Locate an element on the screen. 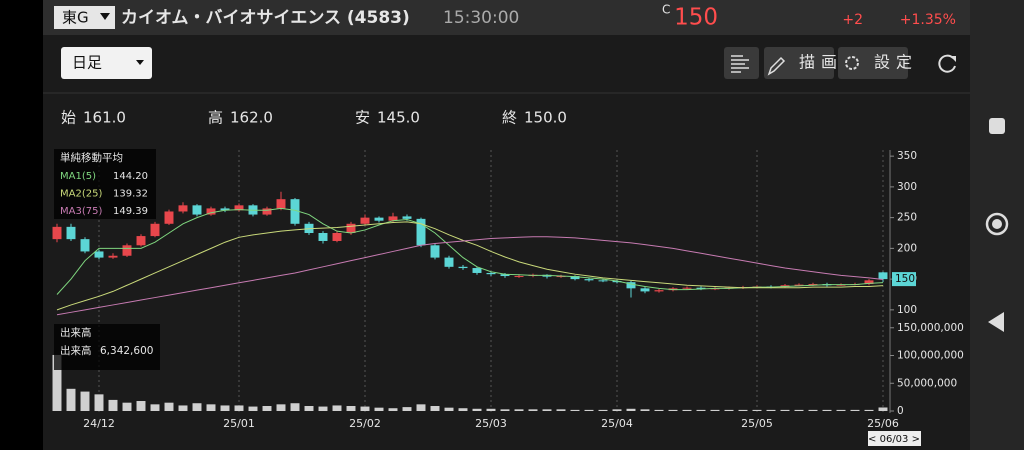 The height and width of the screenshot is (450, 1024). summary-value: 150.0 is located at coordinates (545, 118).